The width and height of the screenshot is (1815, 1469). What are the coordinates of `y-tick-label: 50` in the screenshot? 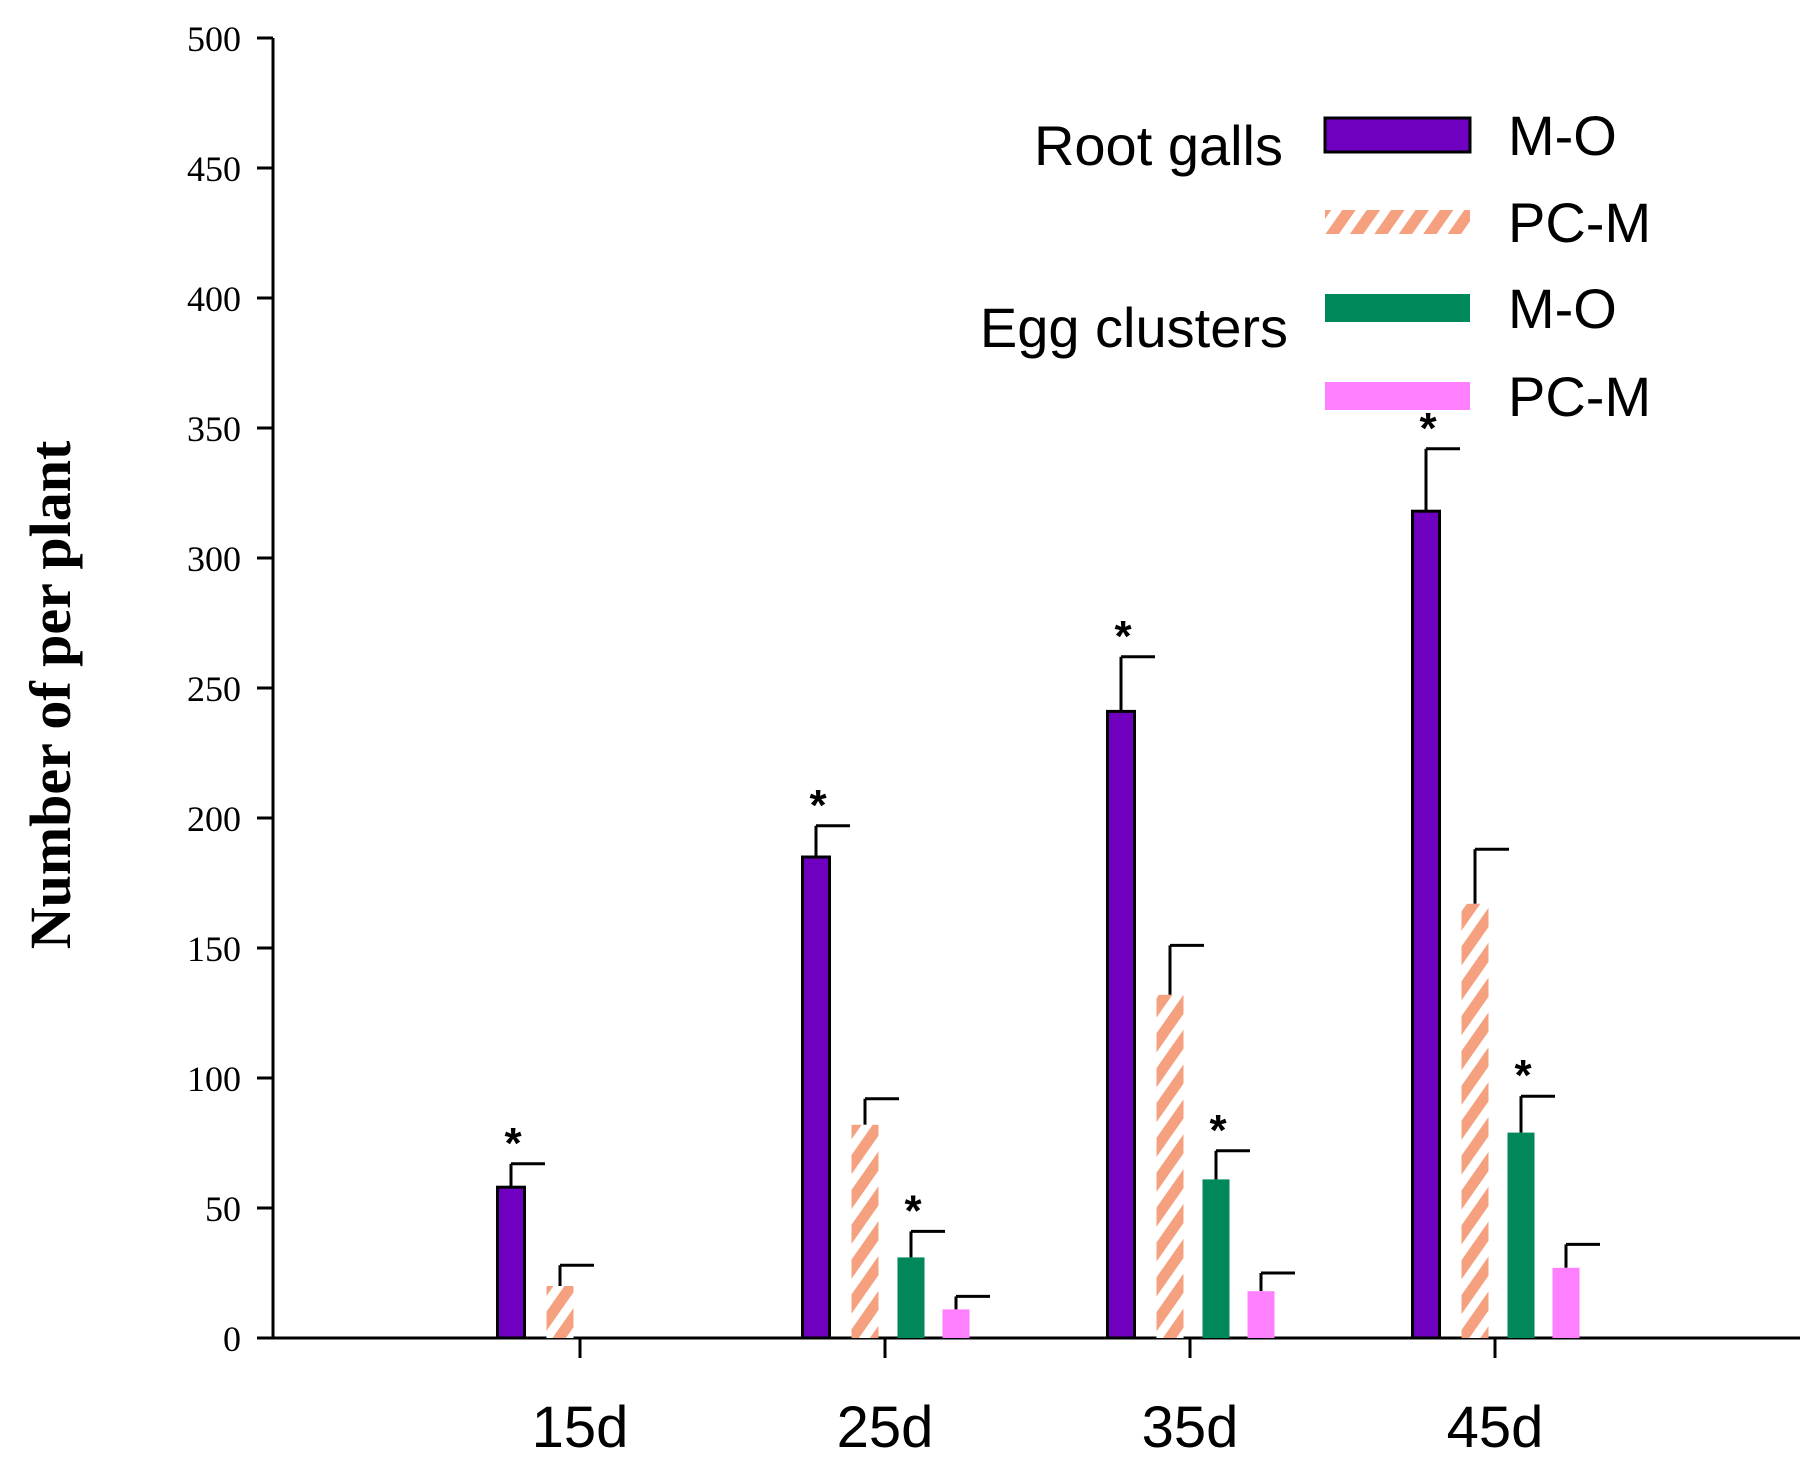 It's located at (223, 1209).